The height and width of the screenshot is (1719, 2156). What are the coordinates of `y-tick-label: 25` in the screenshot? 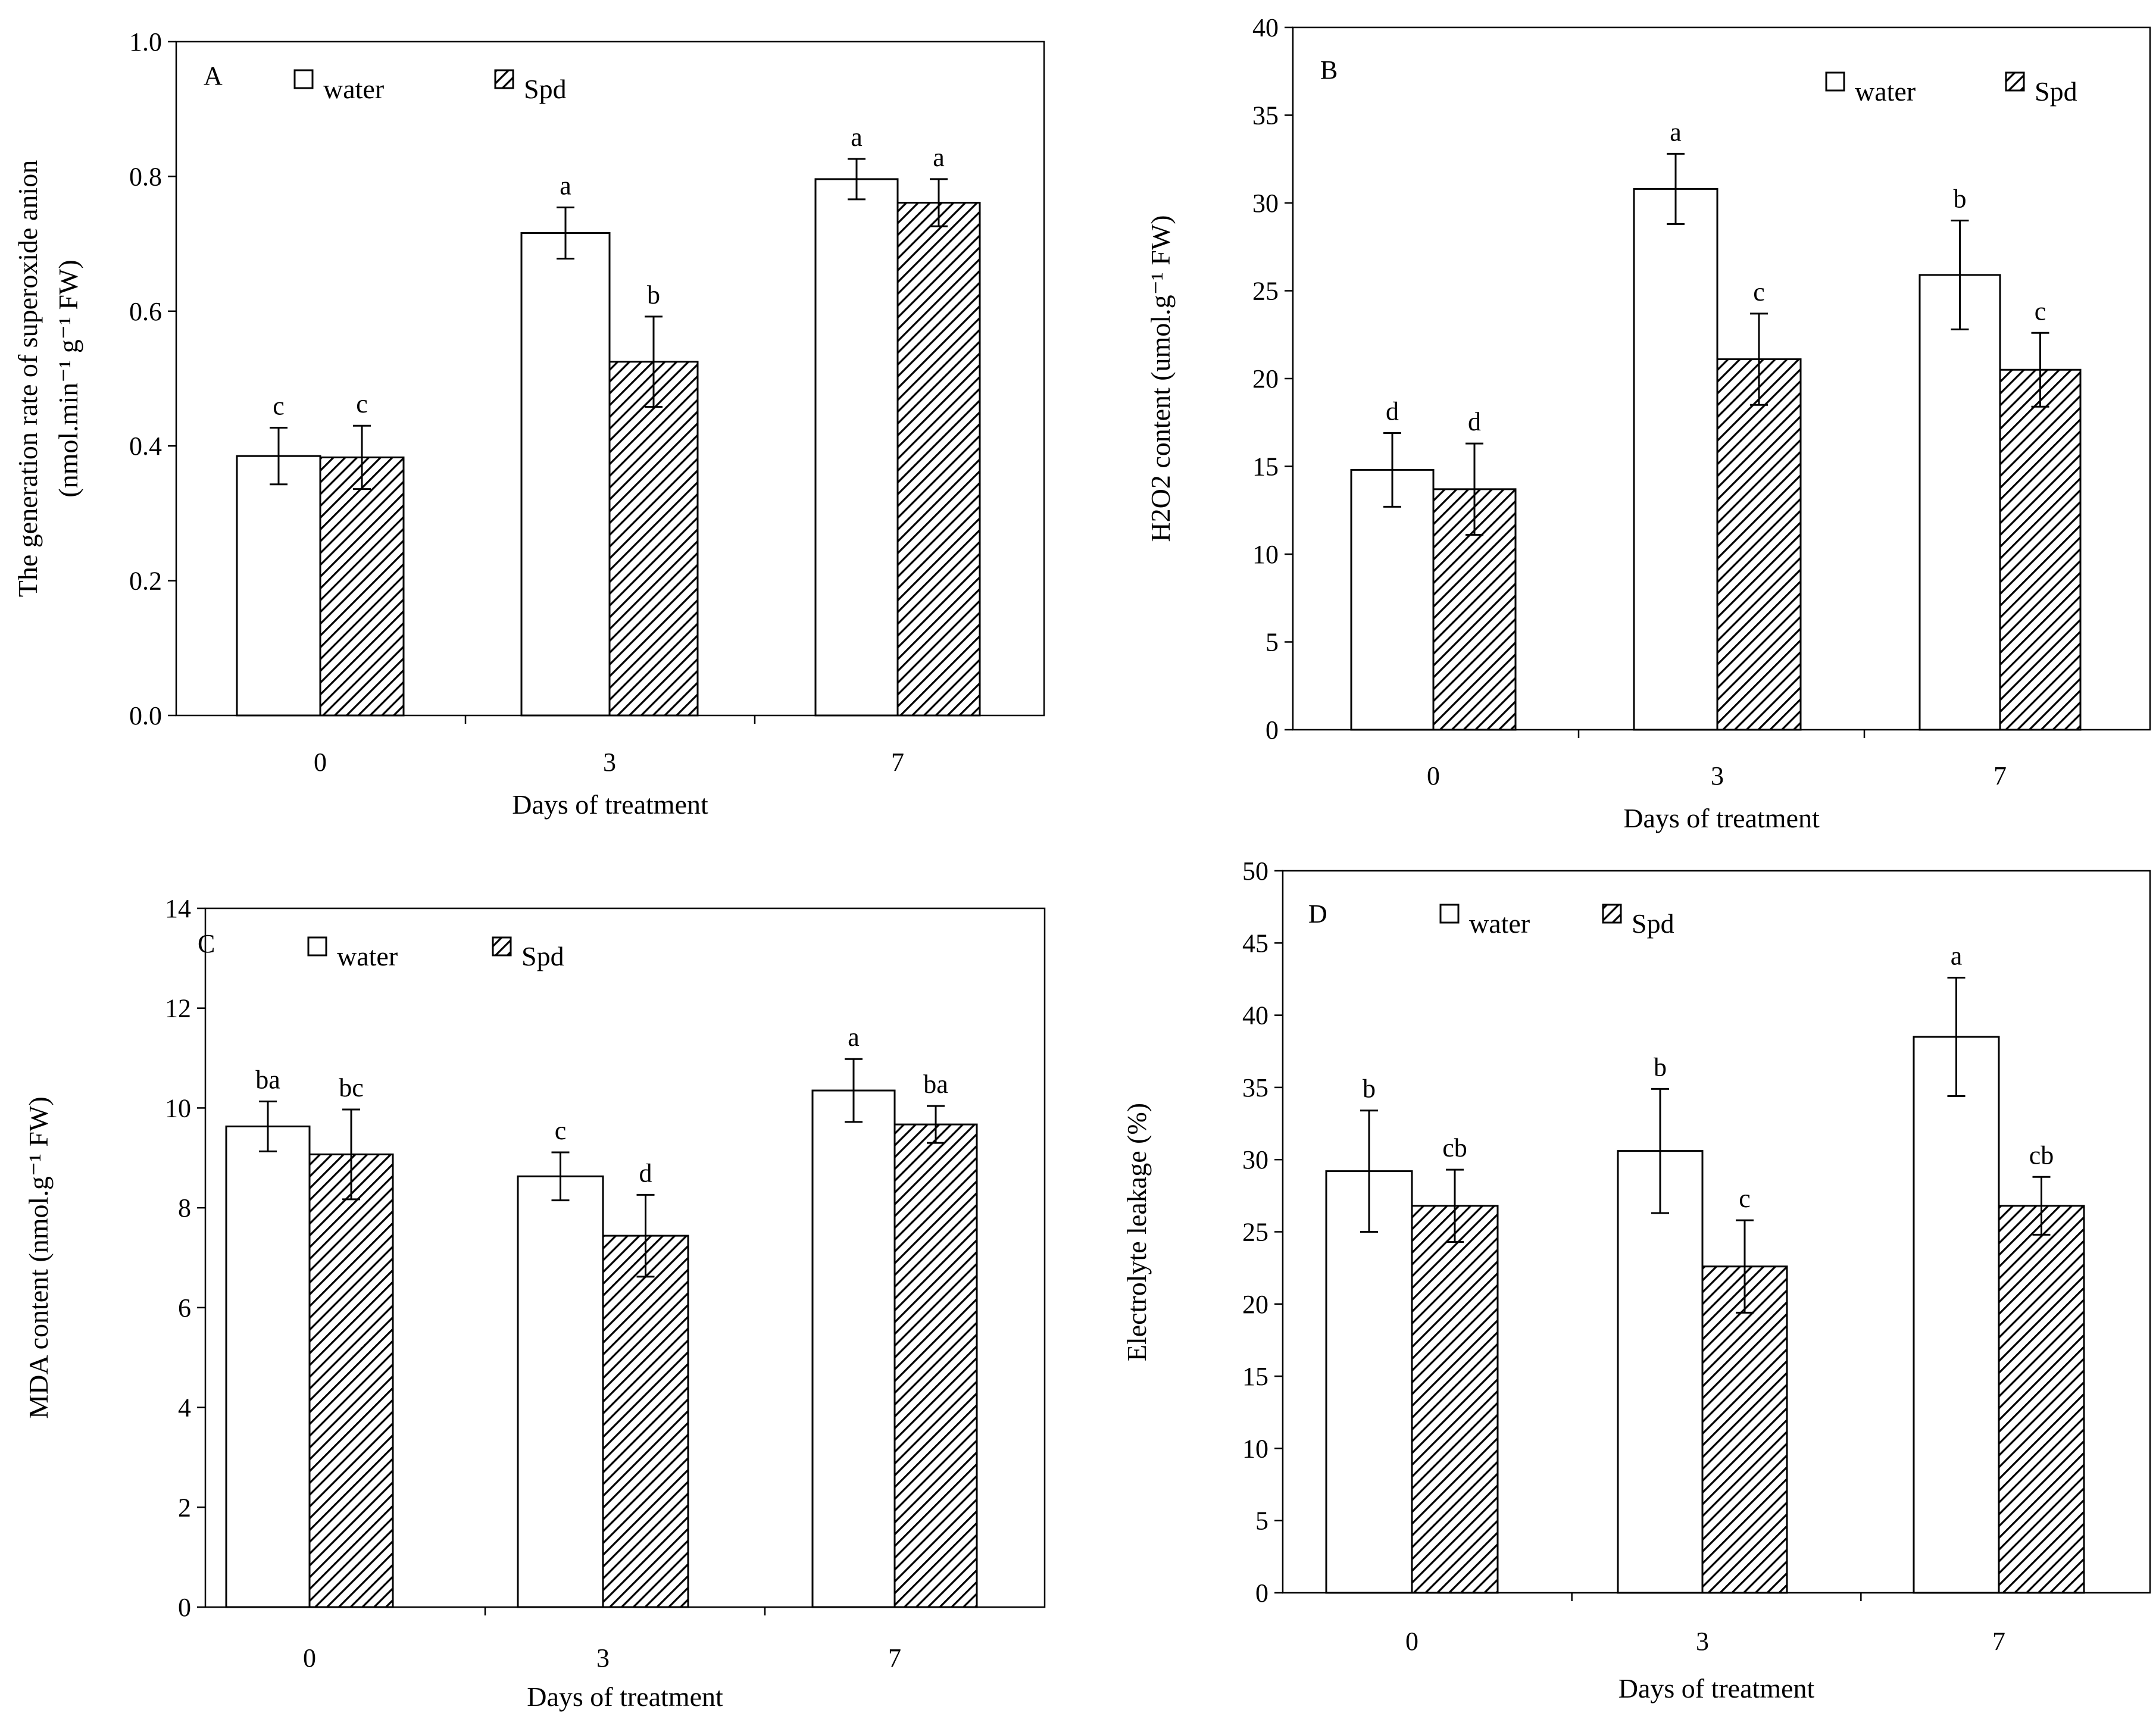 It's located at (1266, 291).